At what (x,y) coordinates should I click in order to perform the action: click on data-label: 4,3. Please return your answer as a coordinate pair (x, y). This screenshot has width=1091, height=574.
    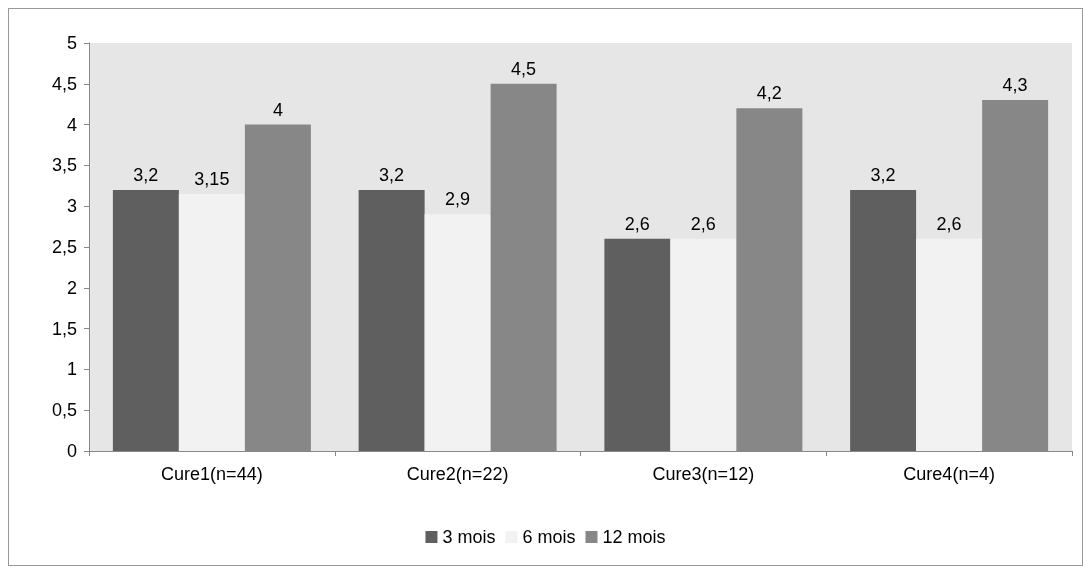
    Looking at the image, I should click on (1015, 85).